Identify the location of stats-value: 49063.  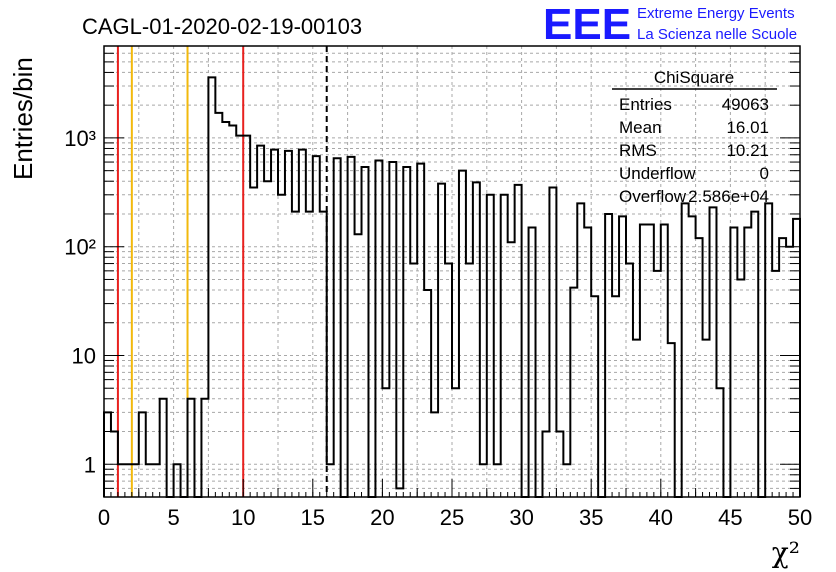
(745, 104).